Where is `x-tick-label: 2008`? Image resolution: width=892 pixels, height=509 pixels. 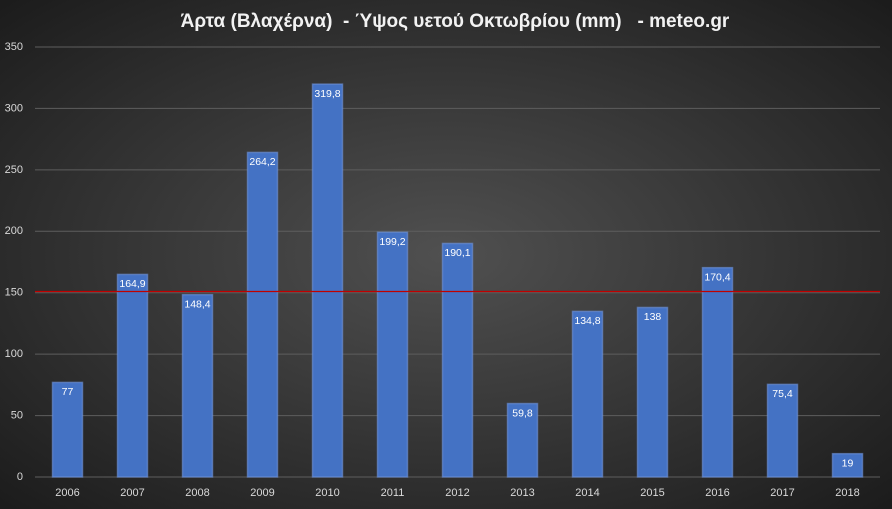
x-tick-label: 2008 is located at coordinates (197, 493).